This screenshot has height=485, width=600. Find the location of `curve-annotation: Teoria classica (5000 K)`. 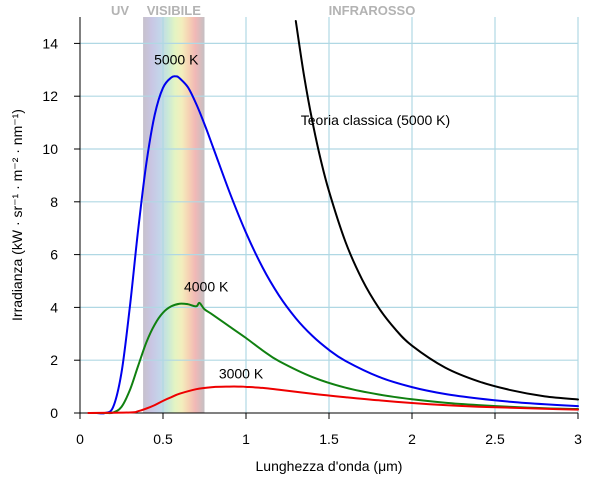

curve-annotation: Teoria classica (5000 K) is located at coordinates (375, 120).